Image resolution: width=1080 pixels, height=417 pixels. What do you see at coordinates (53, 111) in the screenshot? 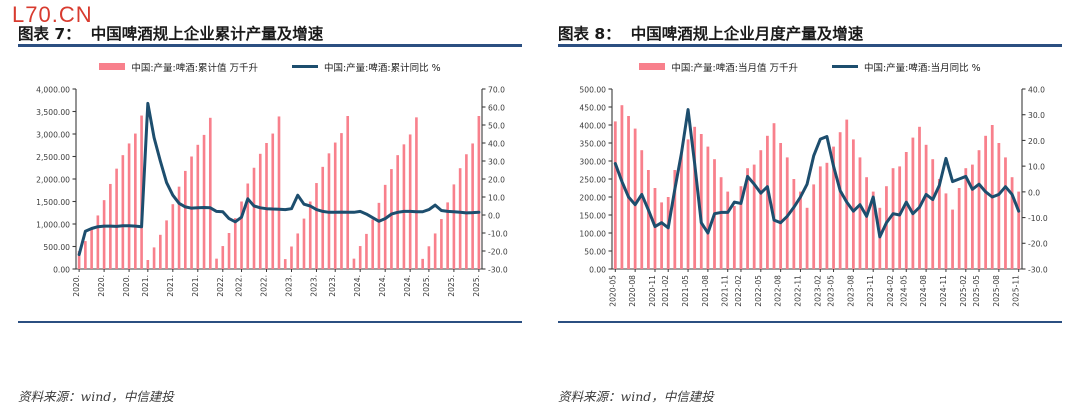
I see `svg-text: 3,500.00` at bounding box center [53, 111].